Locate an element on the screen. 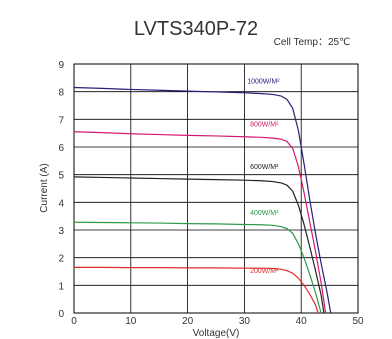  series-label-2: 600W/M² is located at coordinates (264, 167).